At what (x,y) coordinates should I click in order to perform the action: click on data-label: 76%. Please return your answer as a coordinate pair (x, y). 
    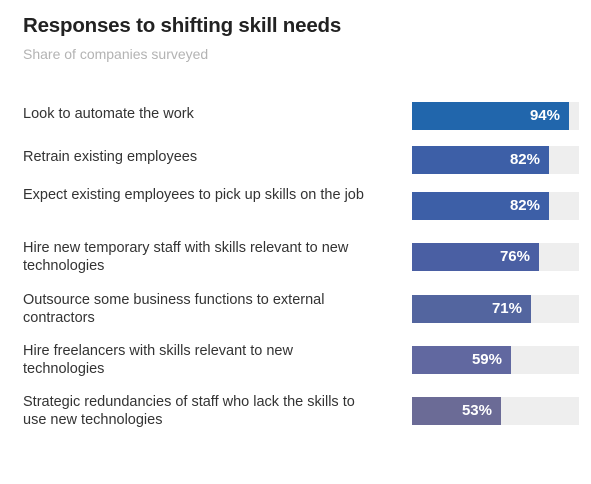
    Looking at the image, I should click on (514, 256).